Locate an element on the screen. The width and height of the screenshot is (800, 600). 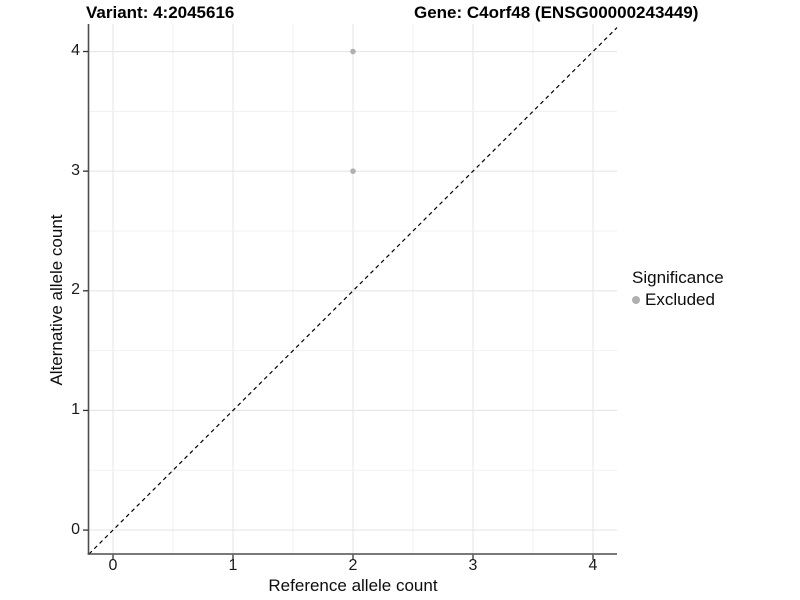
x-tick-label: 4 is located at coordinates (593, 565).